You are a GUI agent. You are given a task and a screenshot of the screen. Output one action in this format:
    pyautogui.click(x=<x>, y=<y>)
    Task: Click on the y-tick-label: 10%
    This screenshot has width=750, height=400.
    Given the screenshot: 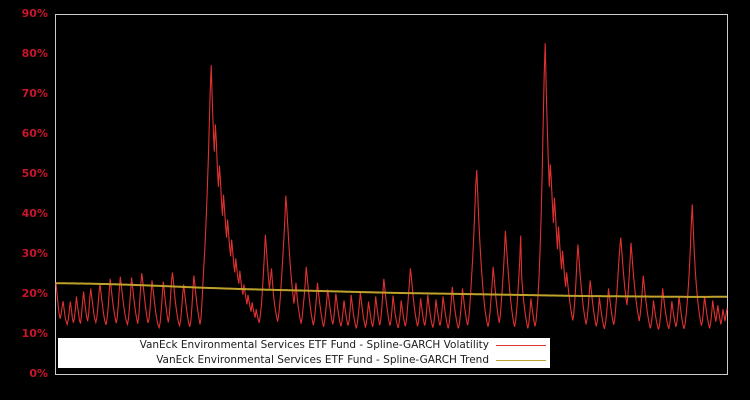 What is the action you would take?
    pyautogui.click(x=34, y=333)
    